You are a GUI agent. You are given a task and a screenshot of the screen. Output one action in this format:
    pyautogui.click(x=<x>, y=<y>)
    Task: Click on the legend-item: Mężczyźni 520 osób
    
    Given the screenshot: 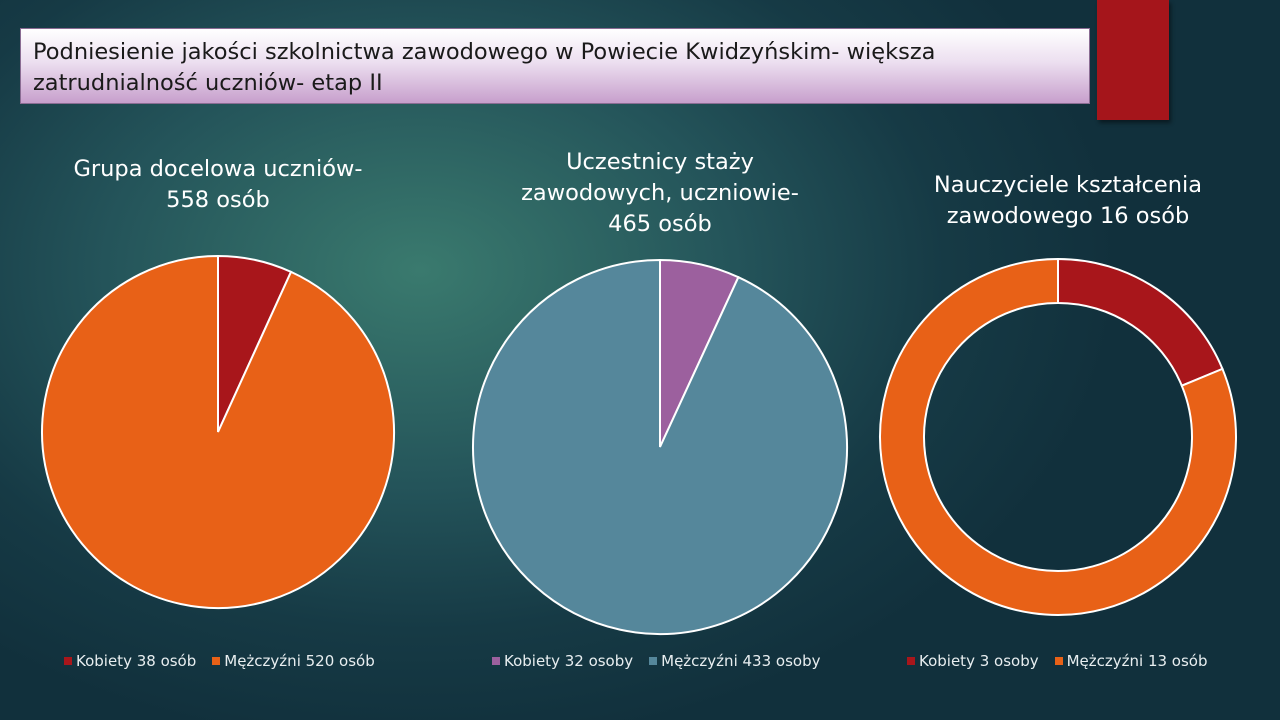 What is the action you would take?
    pyautogui.click(x=293, y=661)
    